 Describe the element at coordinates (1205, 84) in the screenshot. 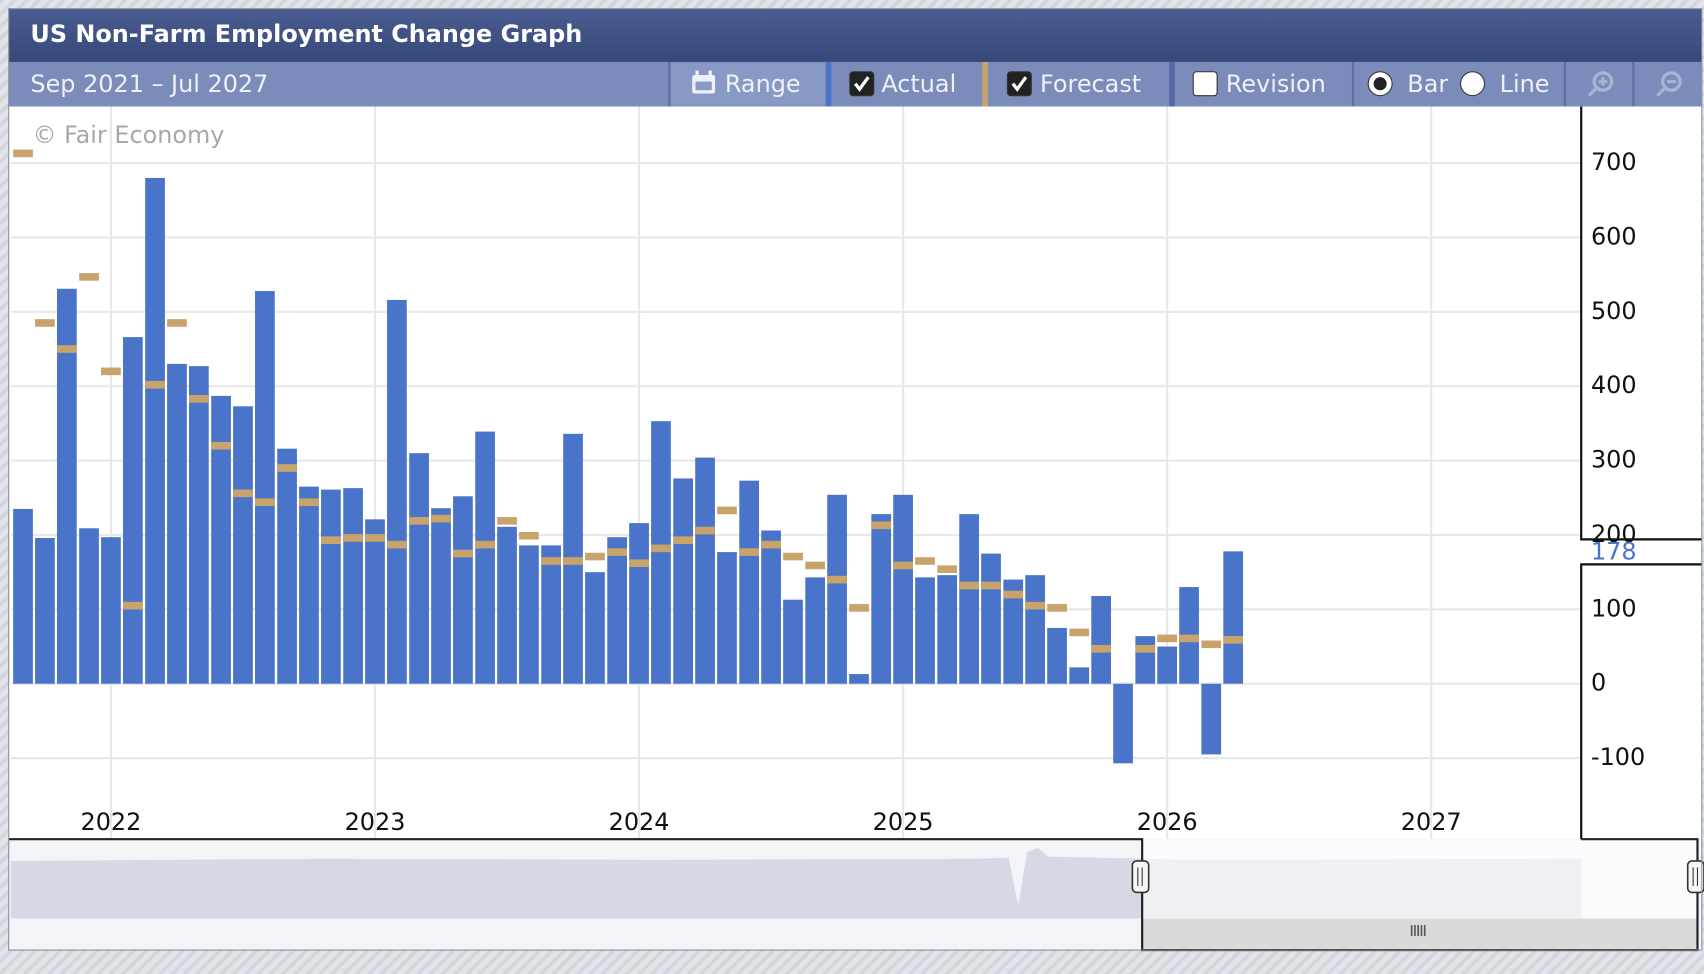

I see `revision-checkbox` at that location.